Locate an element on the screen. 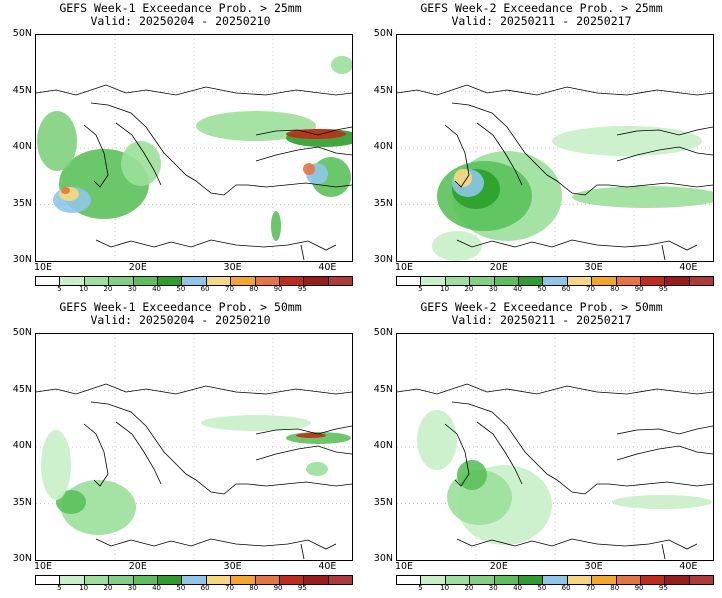 The width and height of the screenshot is (722, 598). lat-label: 50N is located at coordinates (22, 33).